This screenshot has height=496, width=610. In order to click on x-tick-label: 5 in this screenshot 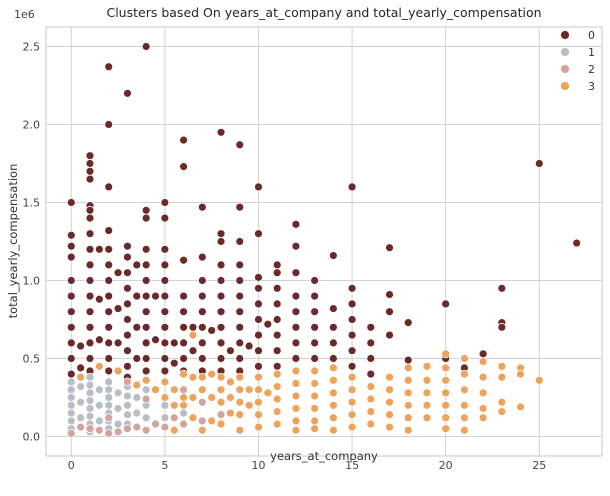, I will do `click(164, 465)`.